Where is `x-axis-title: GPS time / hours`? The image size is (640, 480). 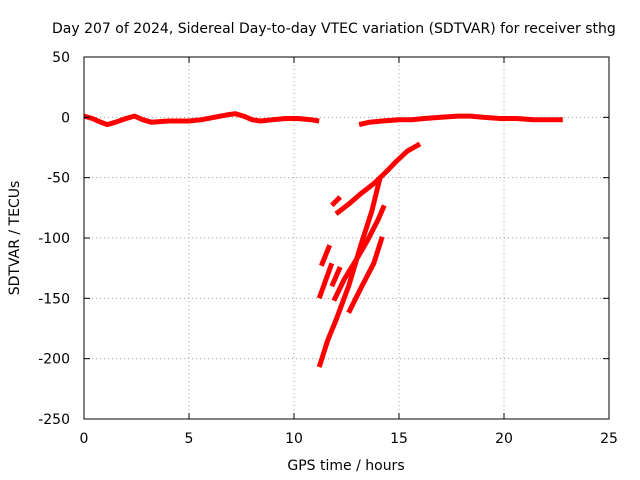 x-axis-title: GPS time / hours is located at coordinates (345, 466).